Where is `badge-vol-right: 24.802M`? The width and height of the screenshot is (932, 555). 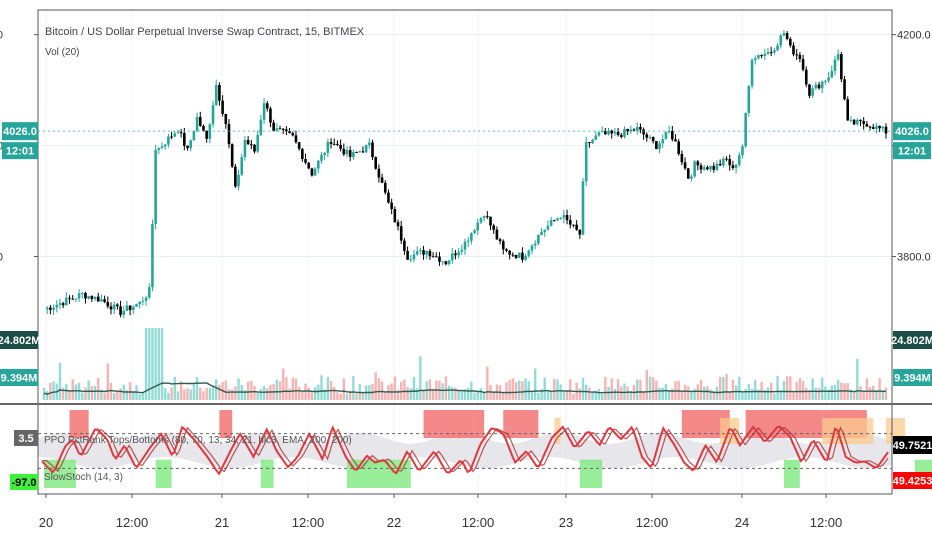 badge-vol-right: 24.802M is located at coordinates (911, 341).